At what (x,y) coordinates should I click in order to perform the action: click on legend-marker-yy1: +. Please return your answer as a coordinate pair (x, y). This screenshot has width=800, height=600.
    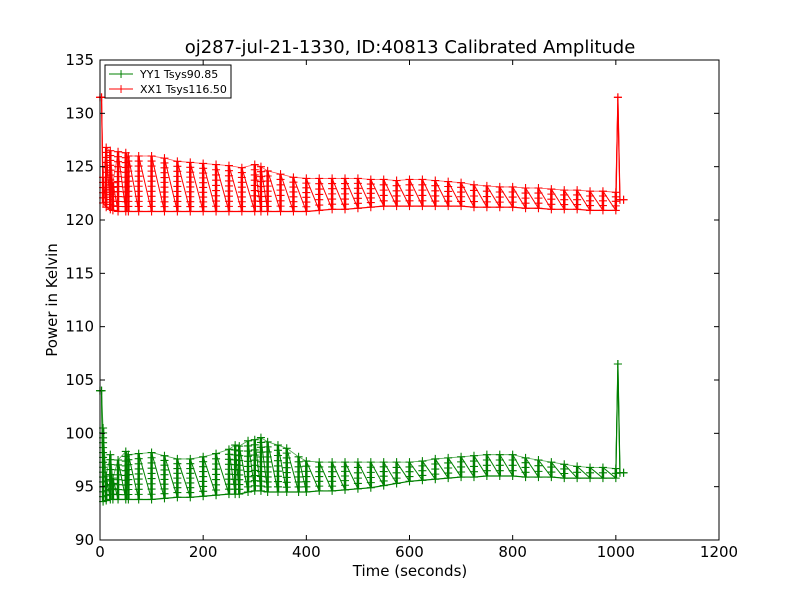
    Looking at the image, I should click on (121, 74).